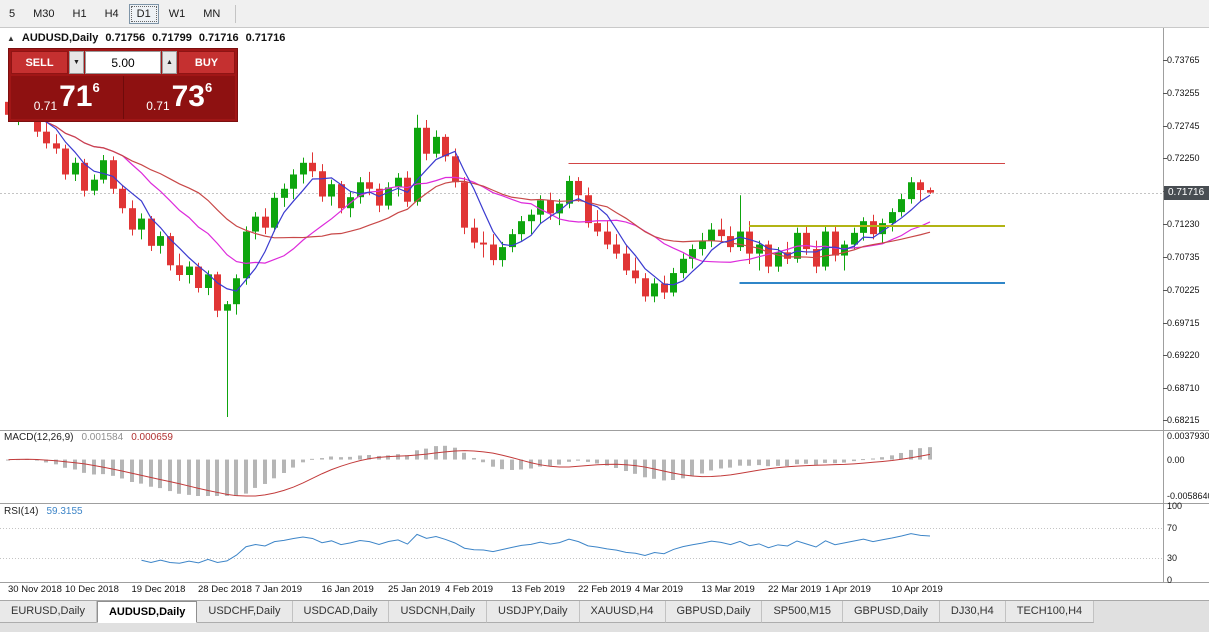  Describe the element at coordinates (236, 13) in the screenshot. I see `toolbar-separator` at that location.